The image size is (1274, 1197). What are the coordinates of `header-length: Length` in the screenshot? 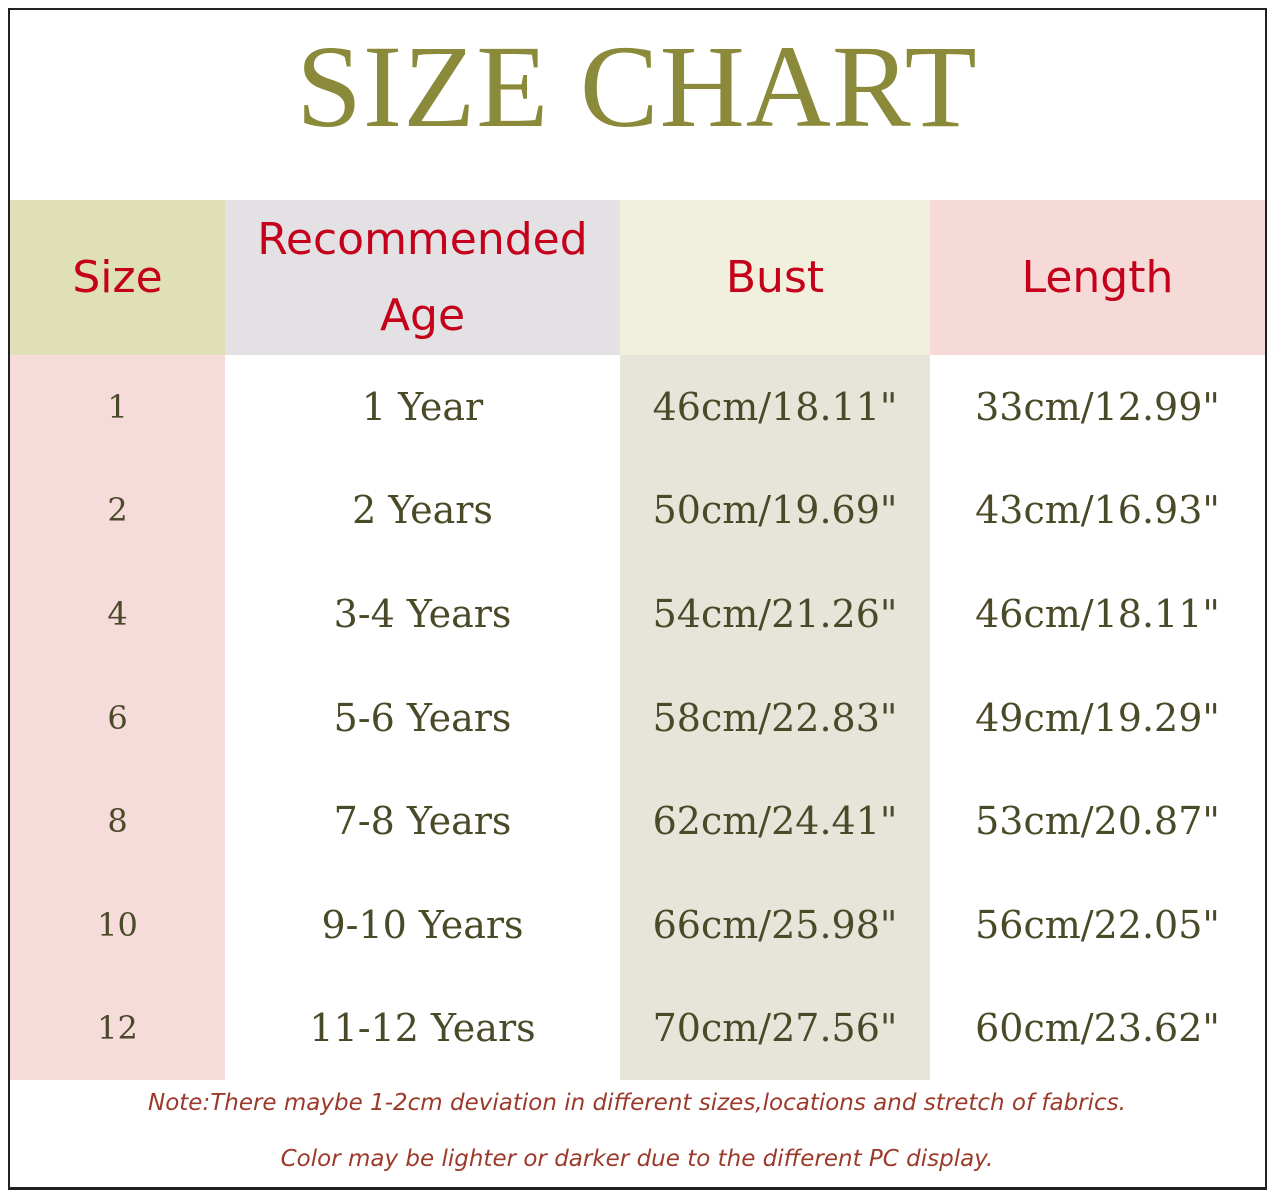 It's located at (1097, 277).